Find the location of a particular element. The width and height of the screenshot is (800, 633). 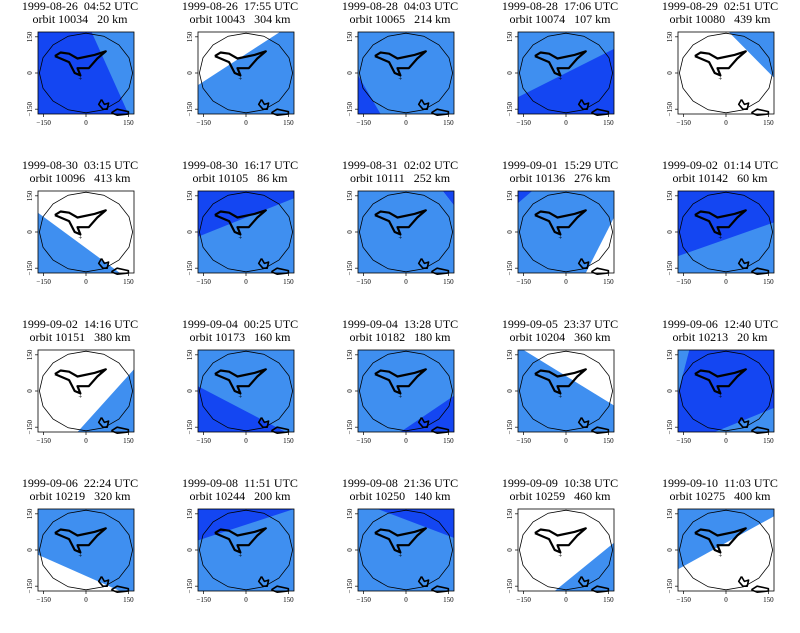

panel-orbit: orbit 10173 is located at coordinates (217, 337).